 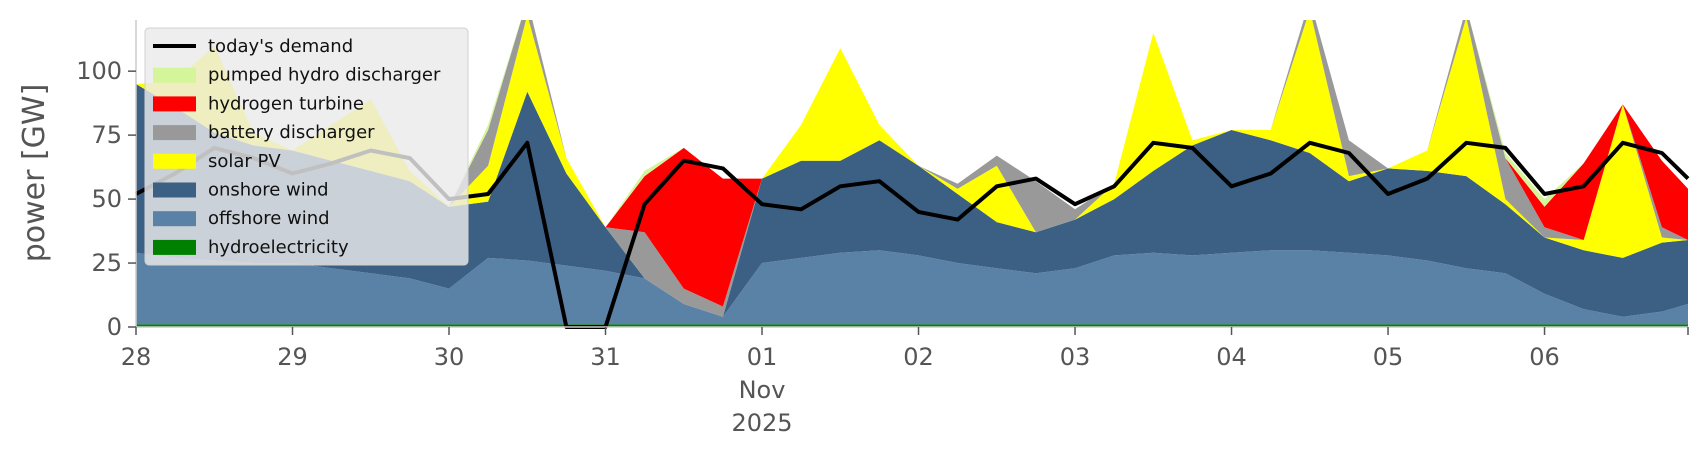 I want to click on x-tick-label: 03, so click(x=1075, y=357).